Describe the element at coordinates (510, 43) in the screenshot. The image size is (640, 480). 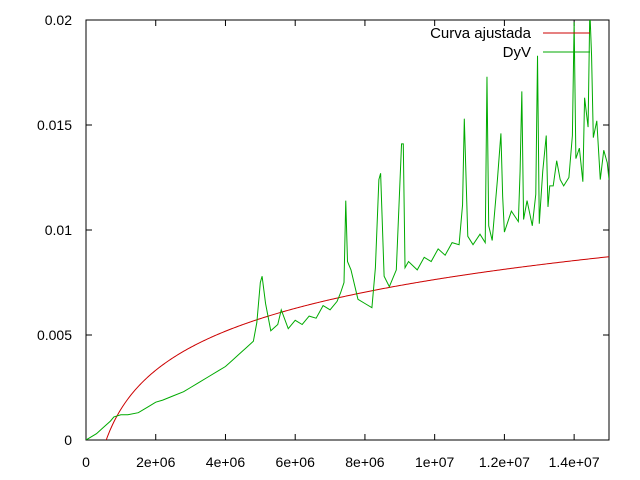
I see `legend-layer: Curva ajustada DyV` at that location.